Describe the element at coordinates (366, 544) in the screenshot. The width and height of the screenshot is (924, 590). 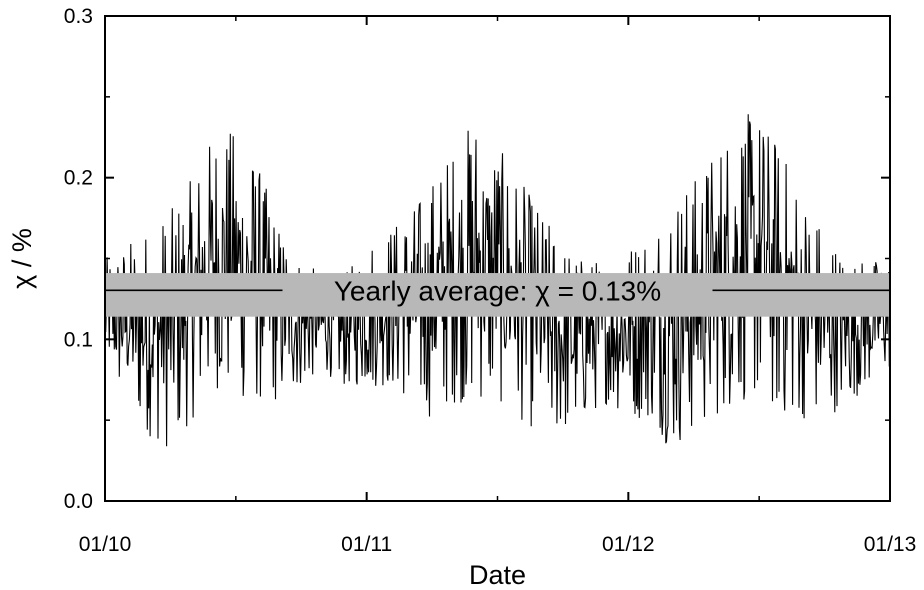
I see `x-tick-label: 01/11` at that location.